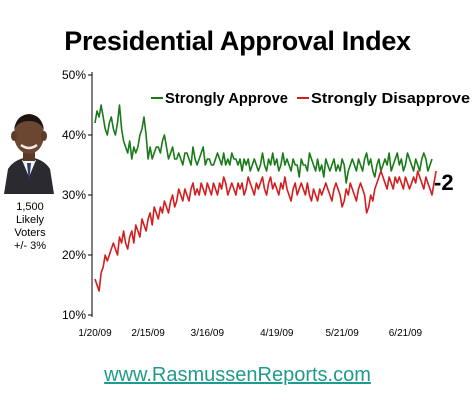  Describe the element at coordinates (406, 333) in the screenshot. I see `x-tick-label: 6/21/09` at that location.